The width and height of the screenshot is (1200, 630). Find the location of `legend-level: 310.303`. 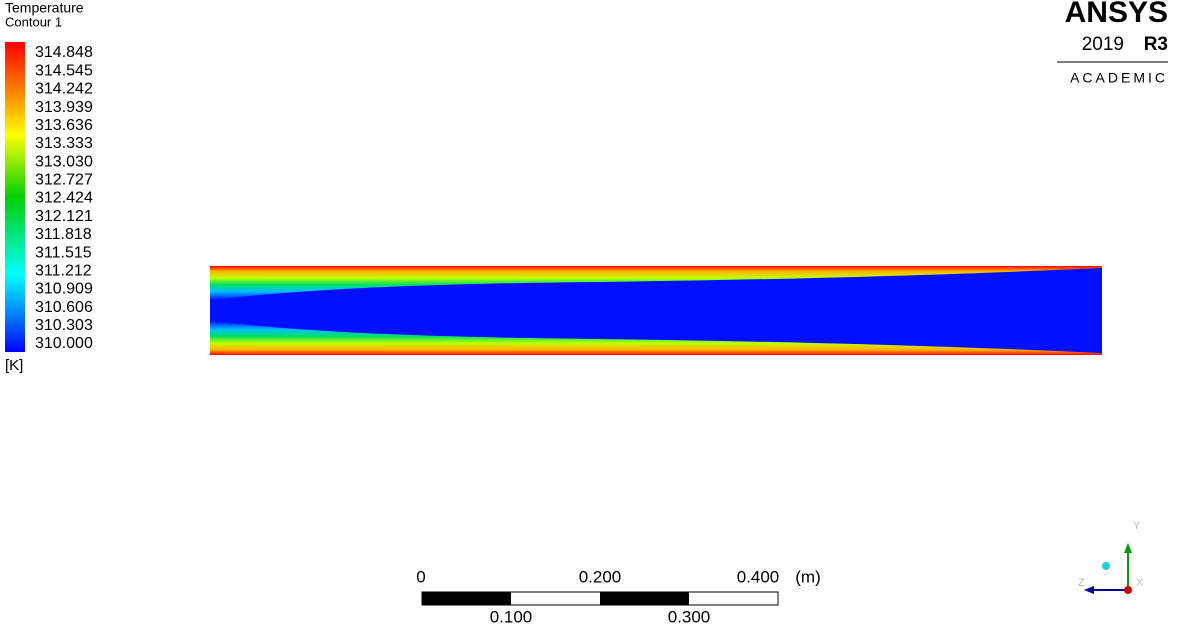

legend-level: 310.303 is located at coordinates (64, 325).